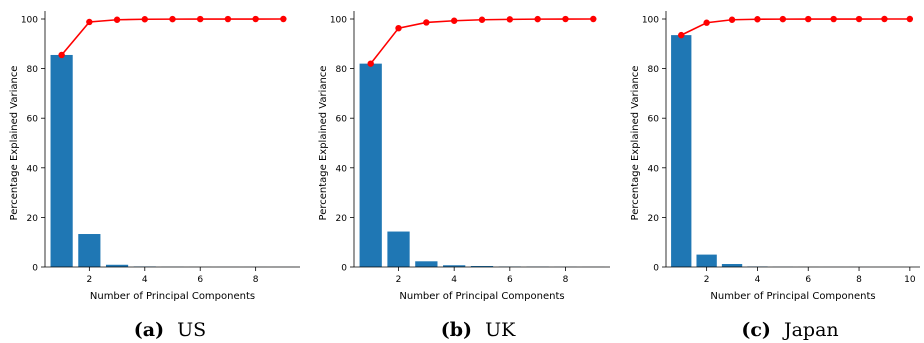 This screenshot has height=343, width=924. Describe the element at coordinates (149, 330) in the screenshot. I see `caption-letter: (a)` at that location.